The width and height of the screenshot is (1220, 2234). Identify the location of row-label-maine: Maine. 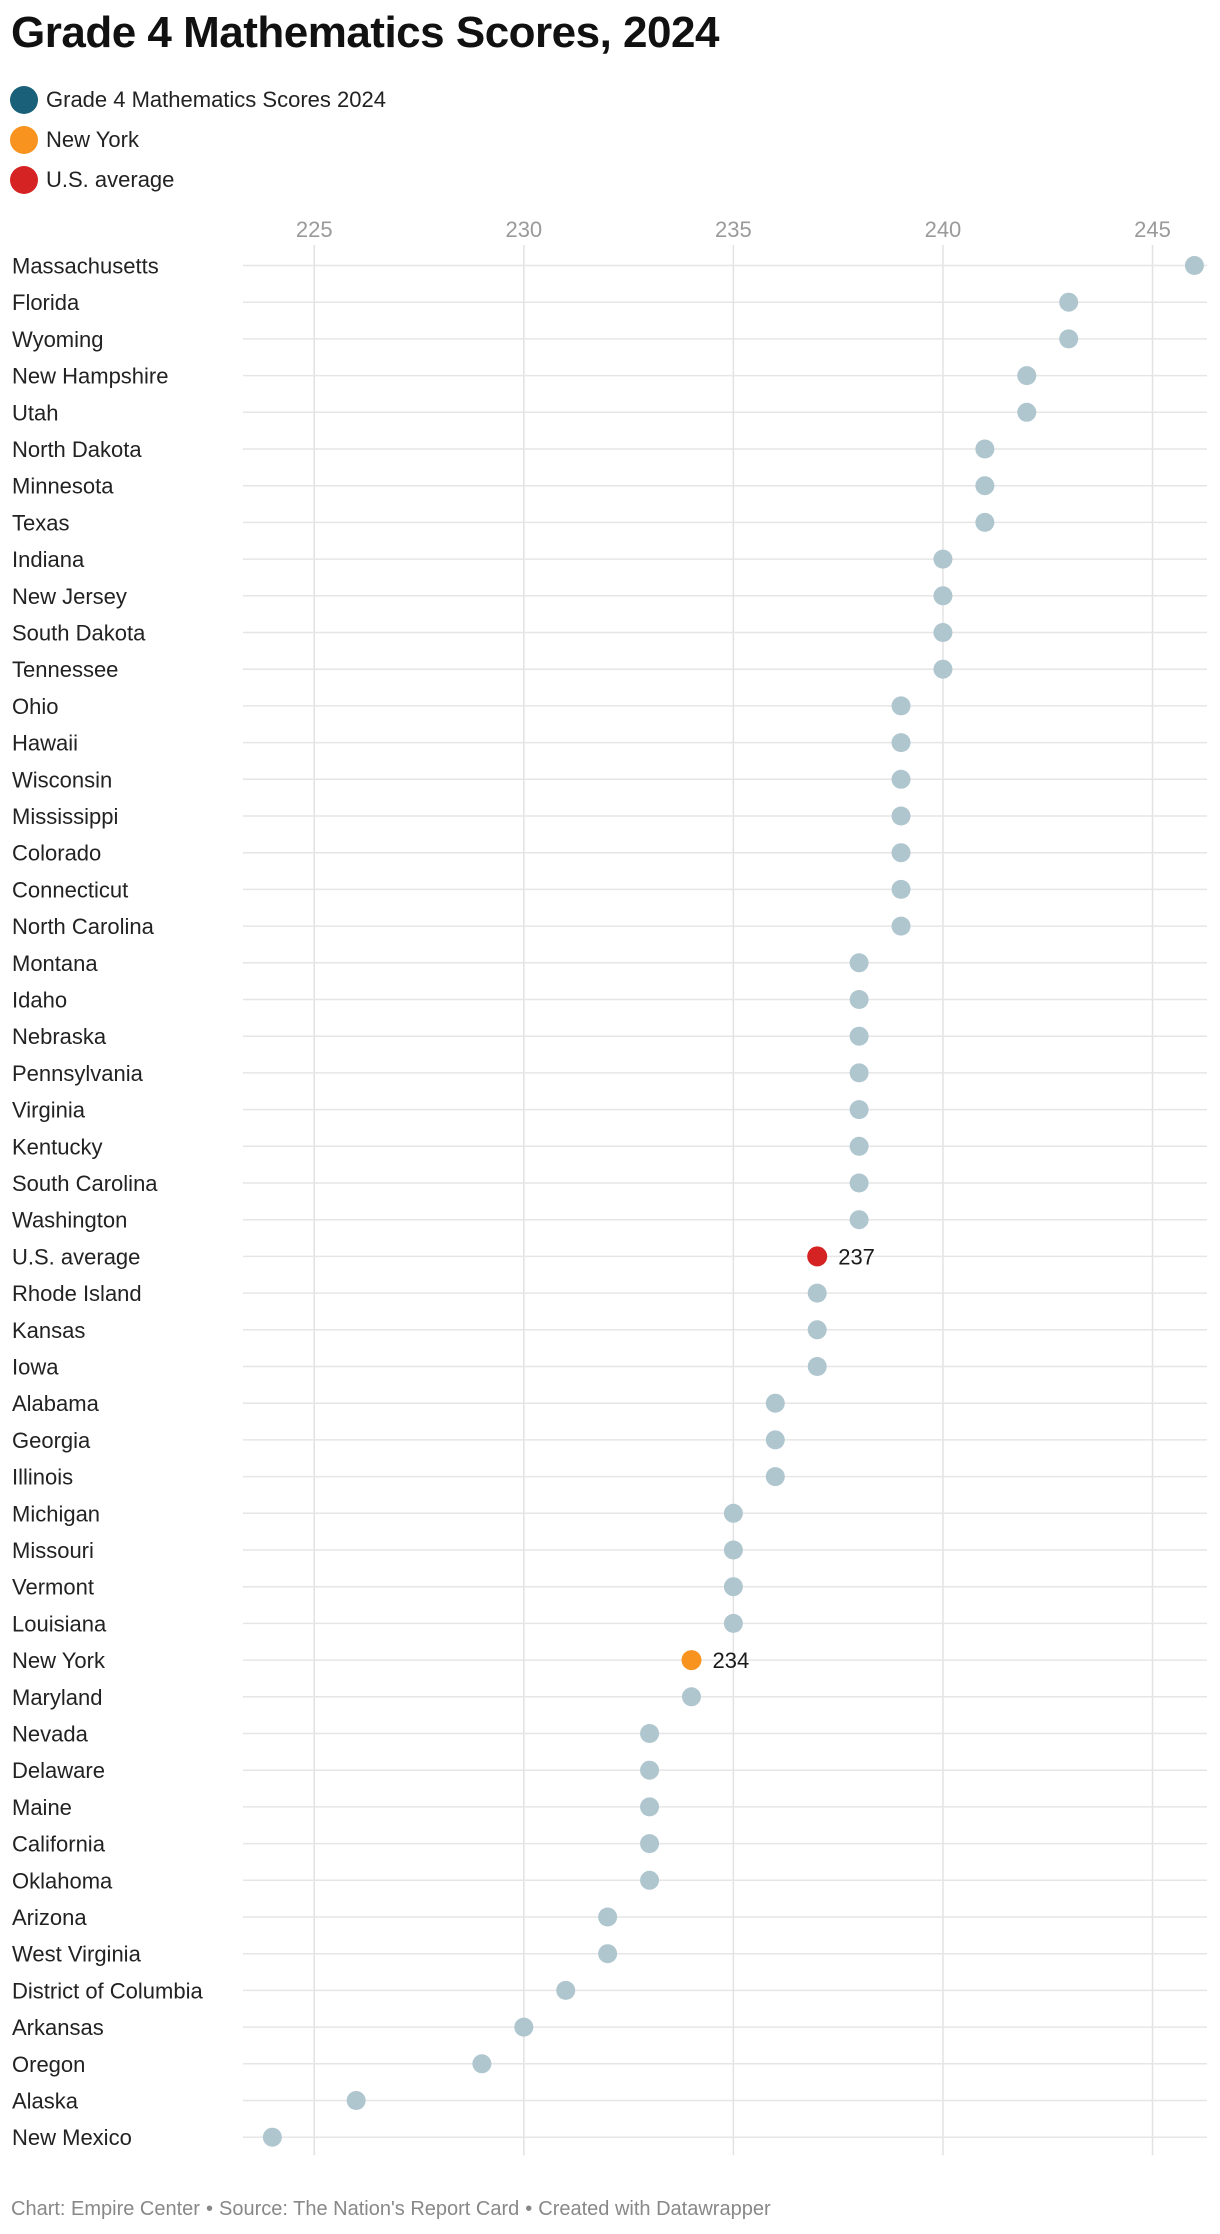
(42, 1807).